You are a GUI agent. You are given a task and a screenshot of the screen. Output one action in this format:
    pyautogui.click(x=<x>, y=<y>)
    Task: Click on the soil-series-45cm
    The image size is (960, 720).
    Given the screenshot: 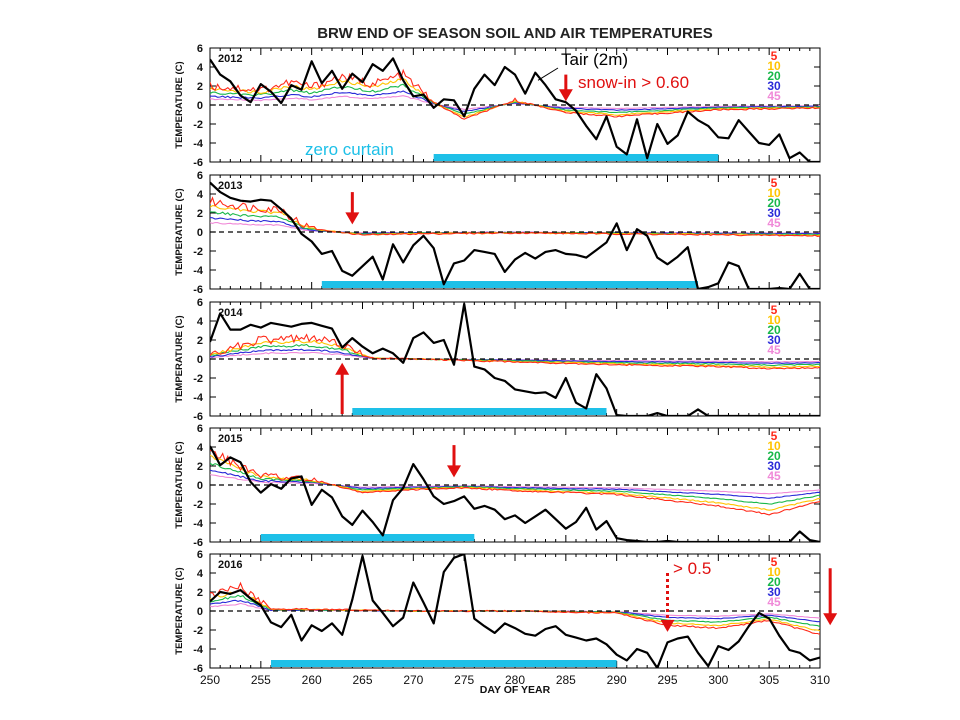 What is the action you would take?
    pyautogui.click(x=515, y=484)
    